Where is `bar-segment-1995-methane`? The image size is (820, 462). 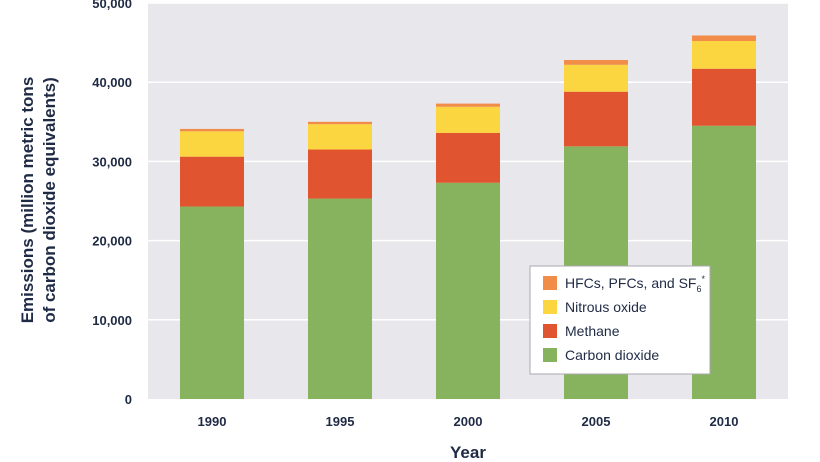
bar-segment-1995-methane is located at coordinates (340, 174).